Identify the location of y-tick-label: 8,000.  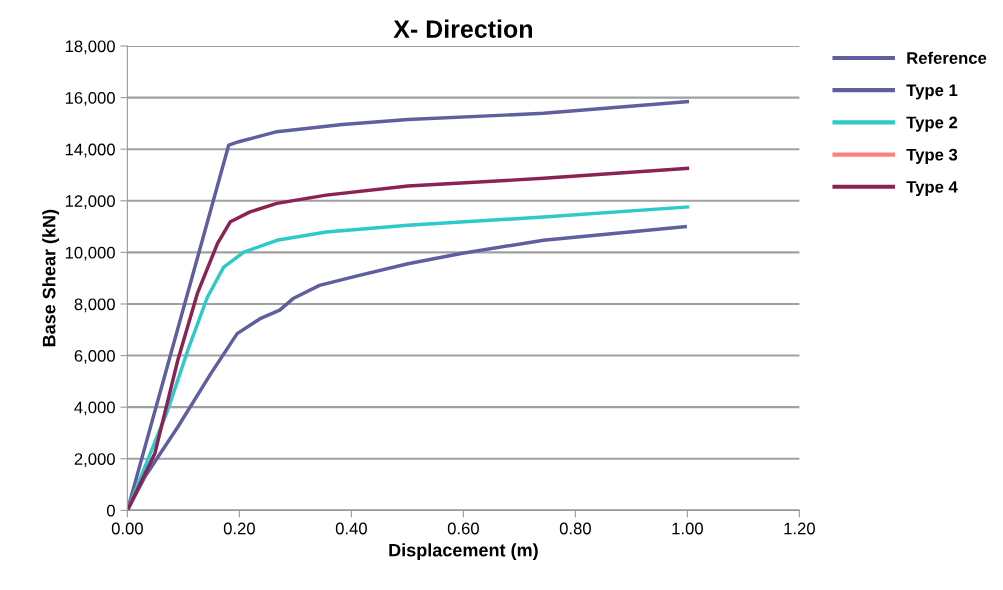
(94, 305).